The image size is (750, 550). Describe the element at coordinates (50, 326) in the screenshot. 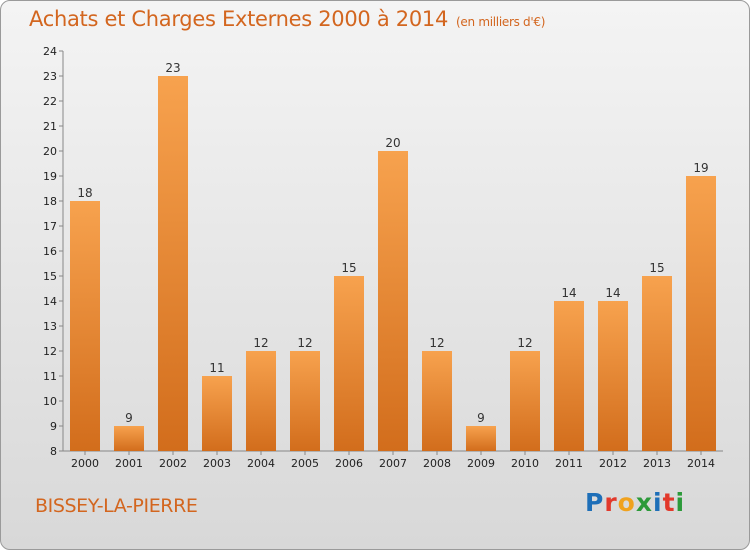

I see `y-tick-label: 13` at that location.